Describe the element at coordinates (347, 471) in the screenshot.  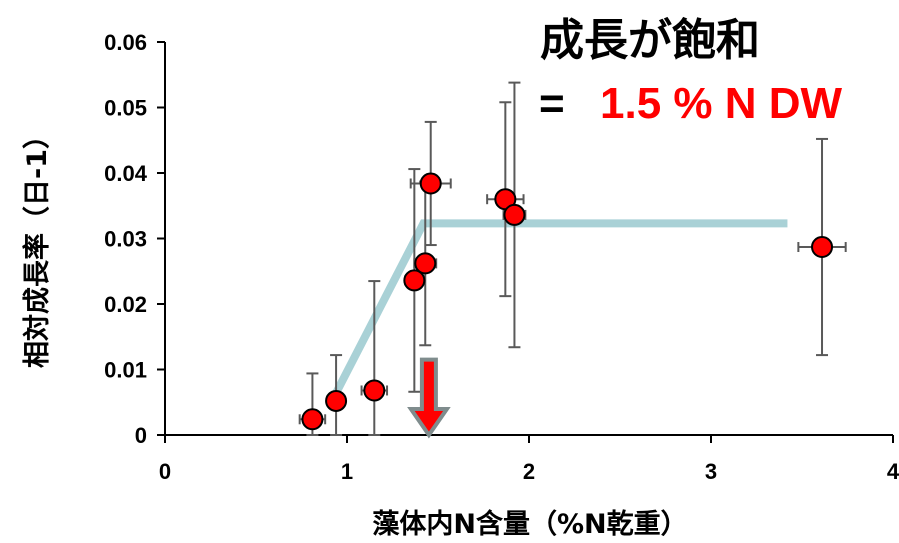
I see `x-tick-label: 1` at that location.